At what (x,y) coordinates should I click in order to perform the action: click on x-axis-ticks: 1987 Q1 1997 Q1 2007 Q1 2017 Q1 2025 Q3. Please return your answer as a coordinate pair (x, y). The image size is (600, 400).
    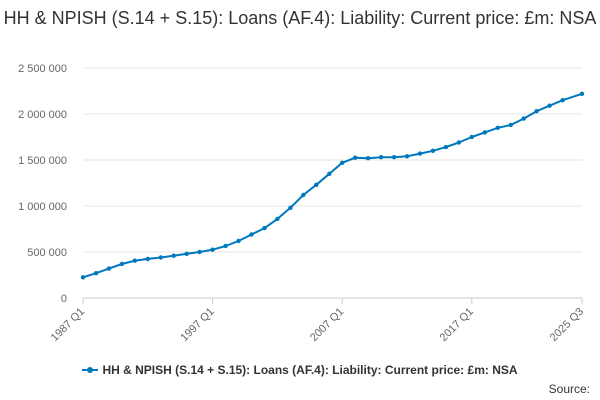
    Looking at the image, I should click on (317, 325).